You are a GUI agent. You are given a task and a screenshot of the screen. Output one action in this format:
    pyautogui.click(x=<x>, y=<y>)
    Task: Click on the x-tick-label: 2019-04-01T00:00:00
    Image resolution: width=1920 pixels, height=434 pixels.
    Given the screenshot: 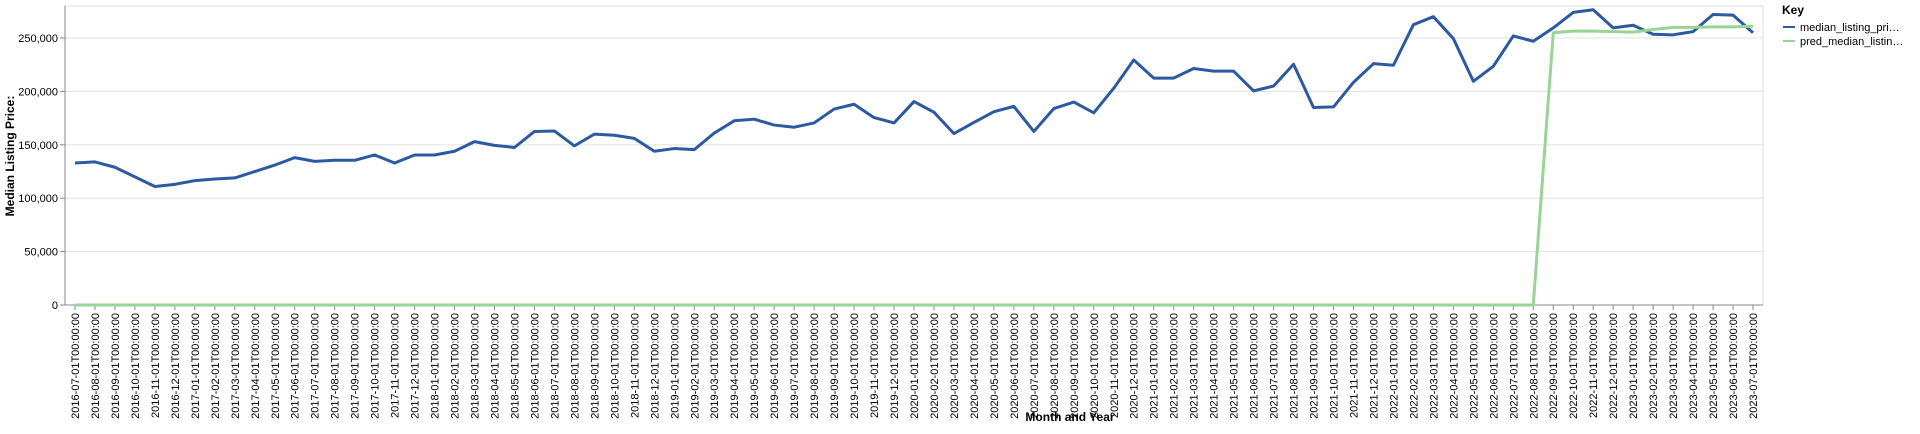 What is the action you would take?
    pyautogui.click(x=735, y=366)
    